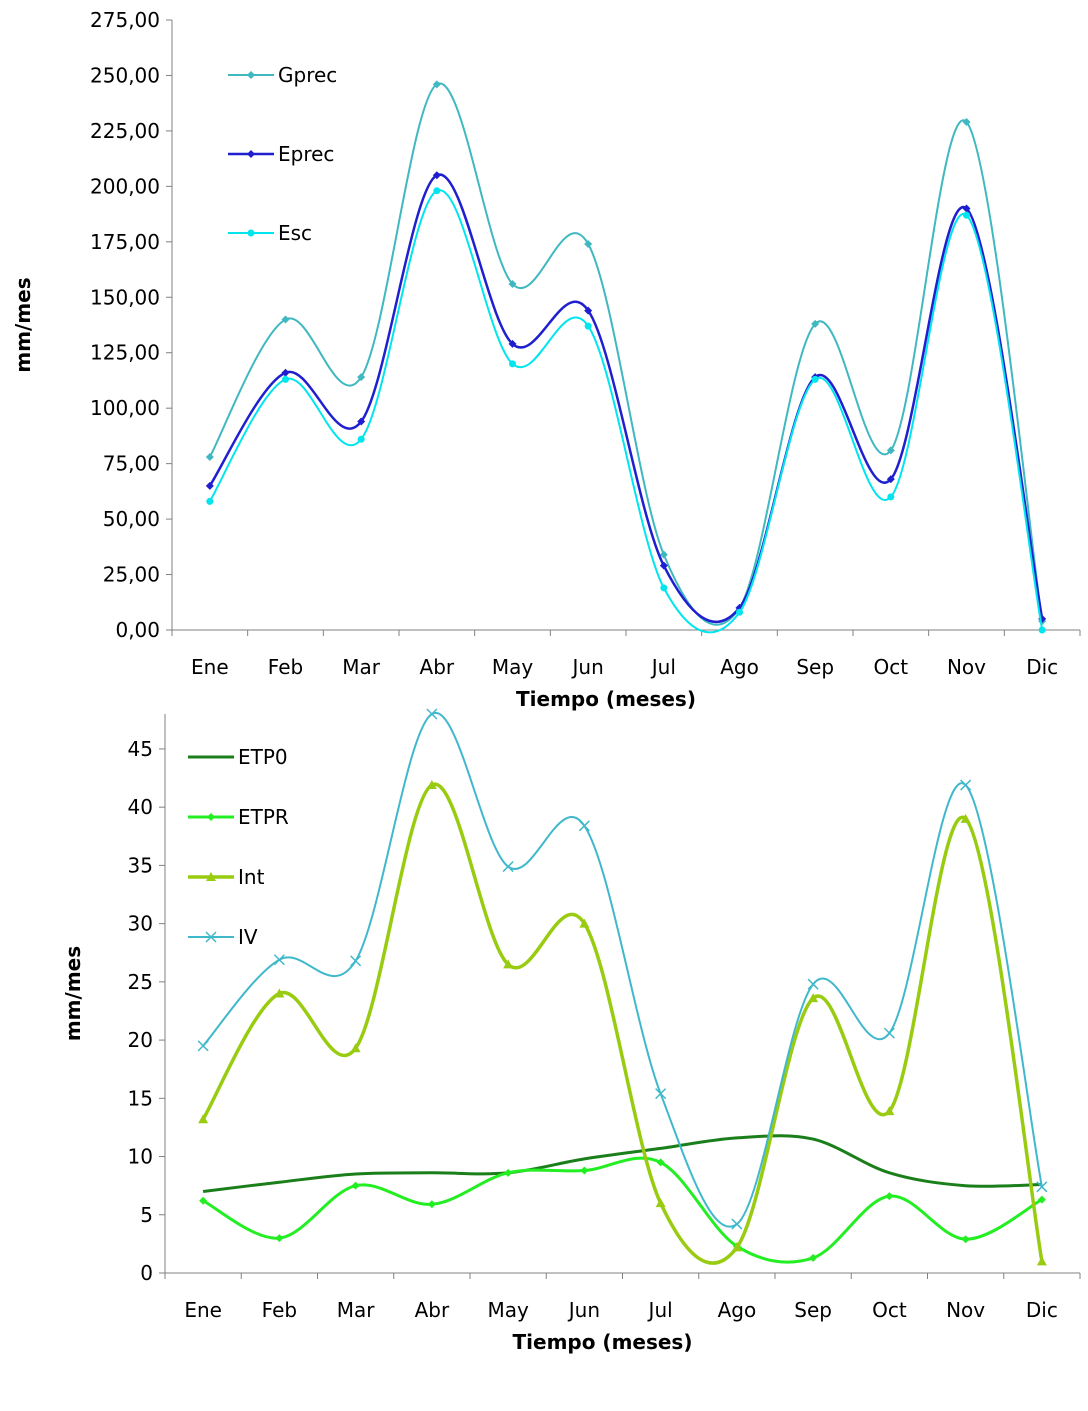 The width and height of the screenshot is (1088, 1411). What do you see at coordinates (306, 154) in the screenshot?
I see `legend-label: Eprec` at bounding box center [306, 154].